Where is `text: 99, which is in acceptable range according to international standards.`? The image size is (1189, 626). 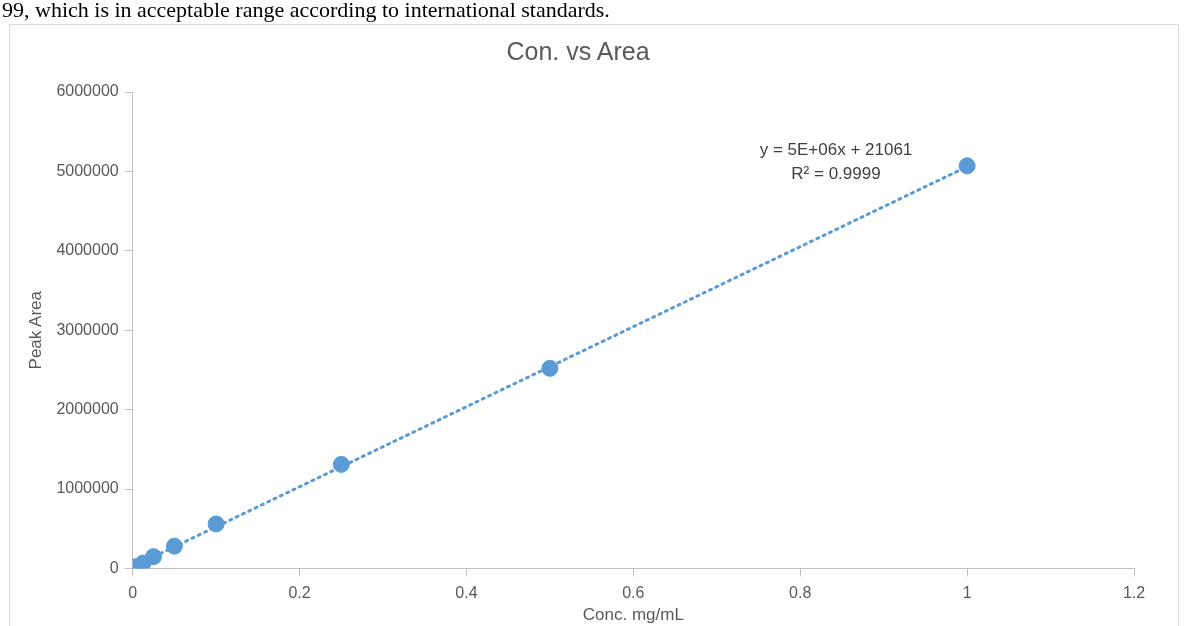 text: 99, which is in acceptable range according to international standards. is located at coordinates (306, 11).